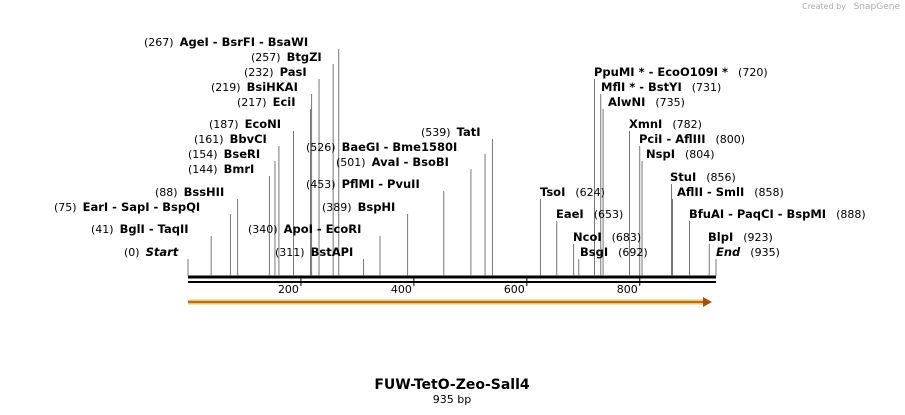  I want to click on site-label: (257) BtgZI, so click(286, 57).